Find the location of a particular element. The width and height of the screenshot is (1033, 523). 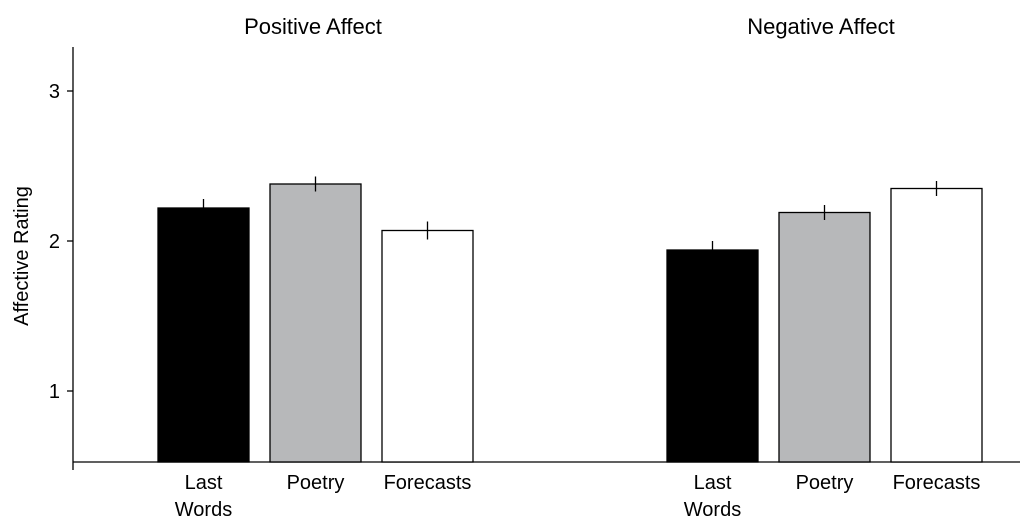

category-label-1-0-0: Last is located at coordinates (713, 483).